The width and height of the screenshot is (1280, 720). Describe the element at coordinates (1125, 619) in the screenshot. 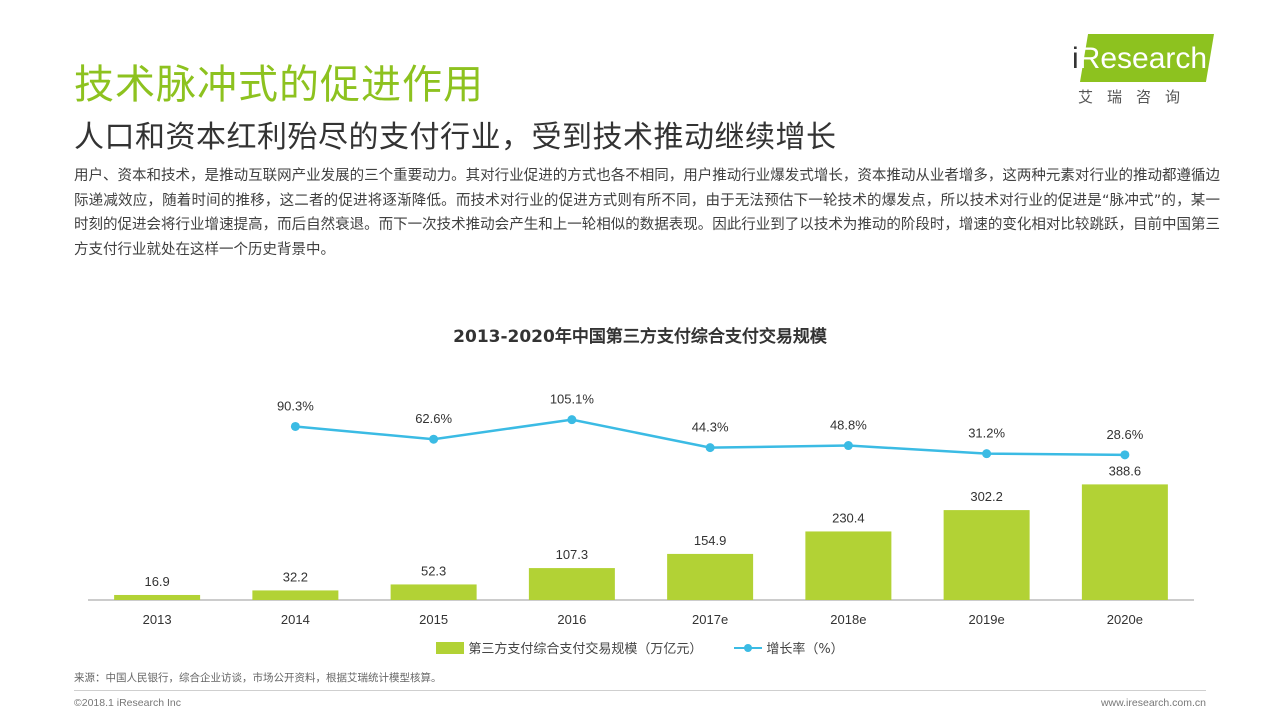

I see `x-tick-label-2020e: 2020e` at that location.